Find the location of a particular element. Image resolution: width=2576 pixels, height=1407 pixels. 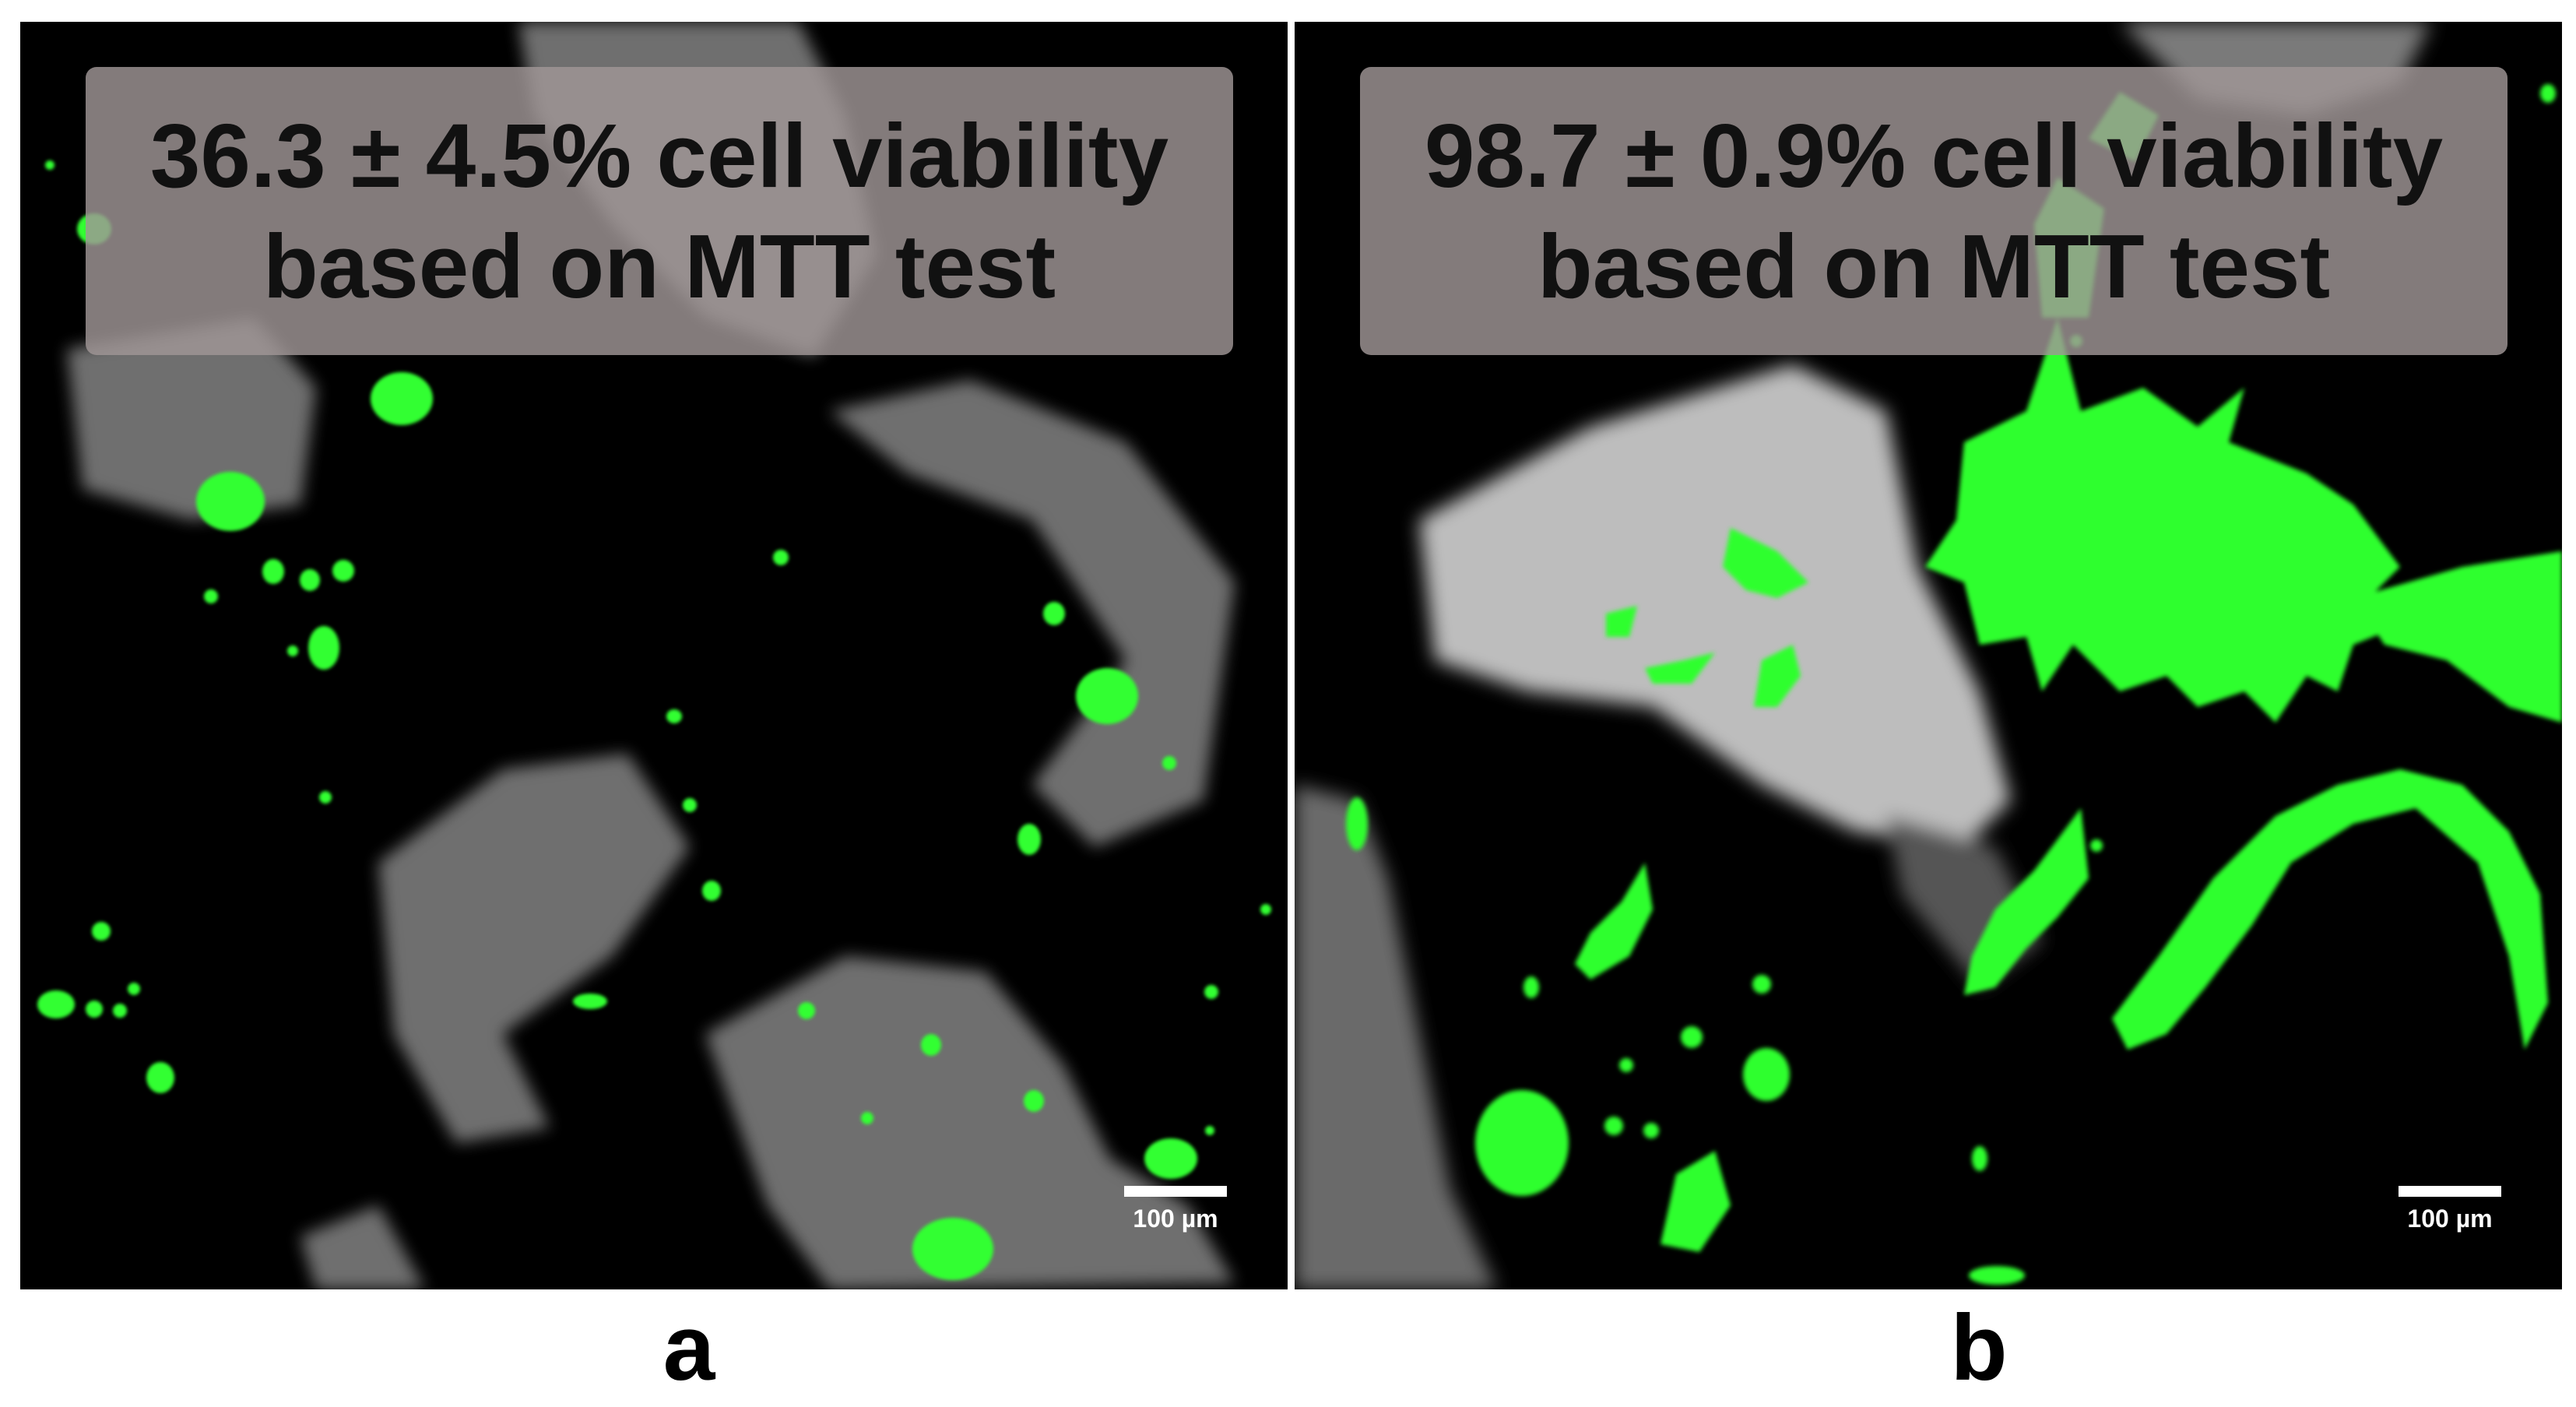

scale-bar-a: 100 µm is located at coordinates (1175, 1209).